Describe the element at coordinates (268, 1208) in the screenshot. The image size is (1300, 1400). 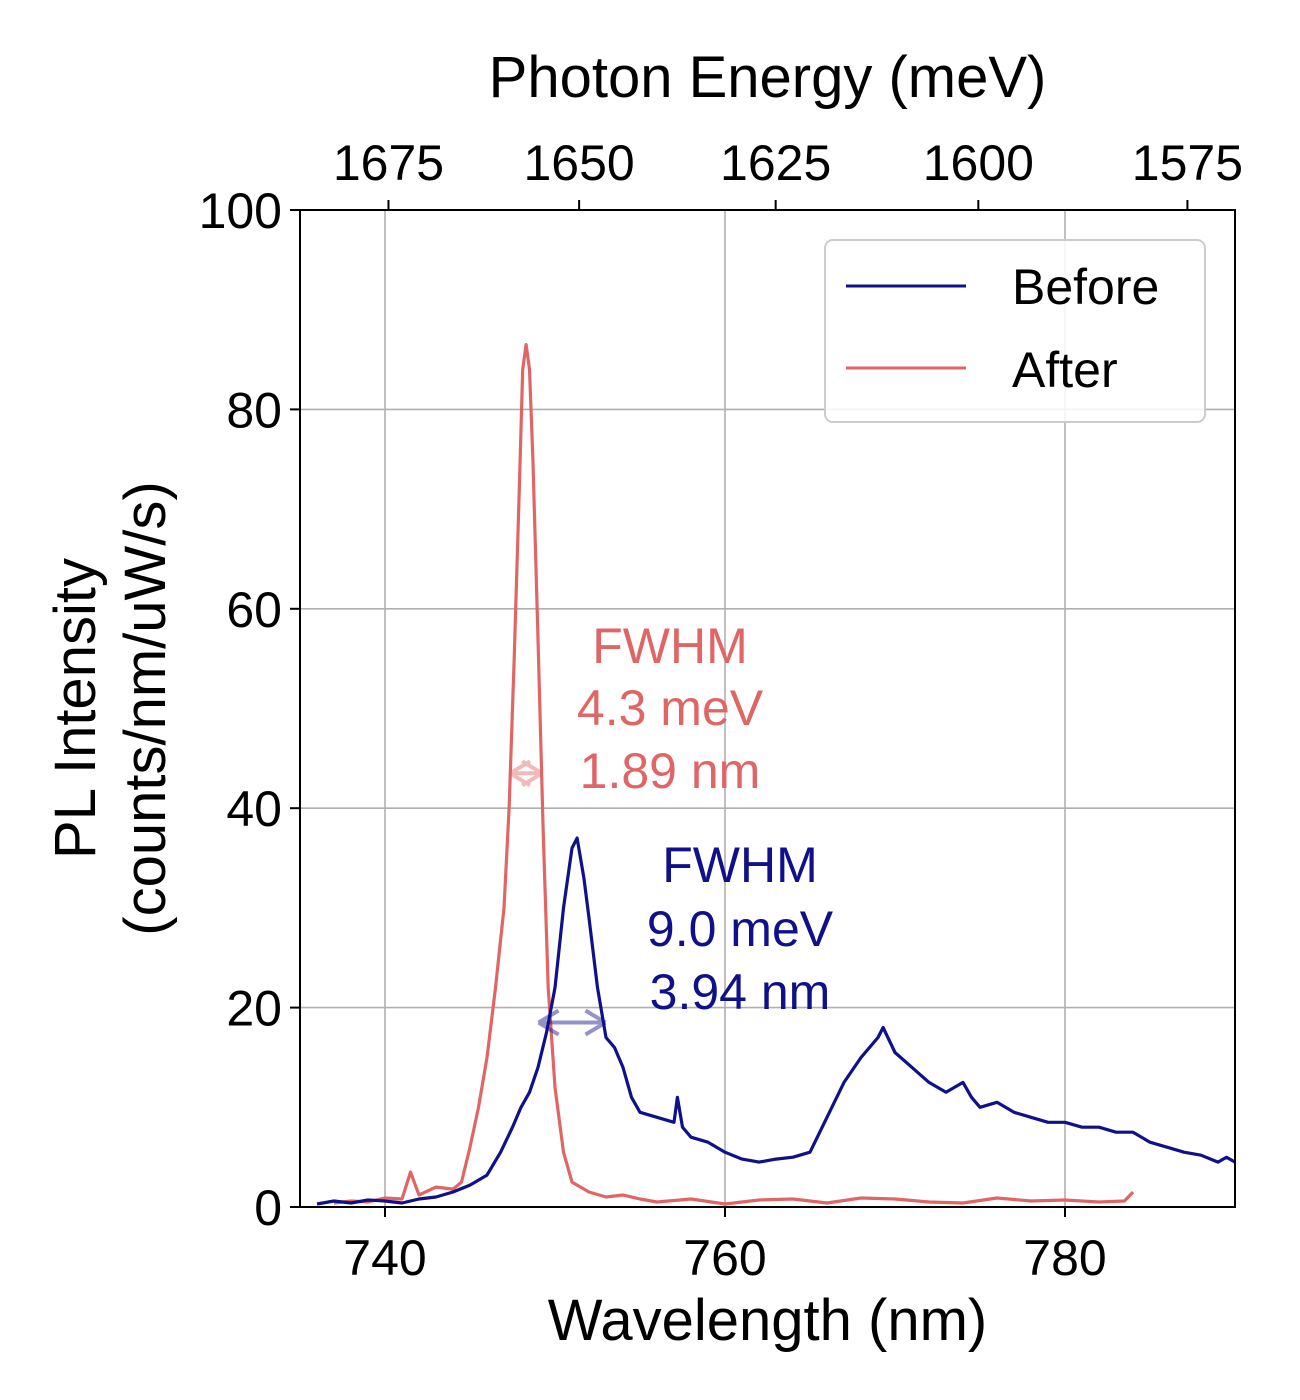
I see `y-tick-label: 0` at that location.